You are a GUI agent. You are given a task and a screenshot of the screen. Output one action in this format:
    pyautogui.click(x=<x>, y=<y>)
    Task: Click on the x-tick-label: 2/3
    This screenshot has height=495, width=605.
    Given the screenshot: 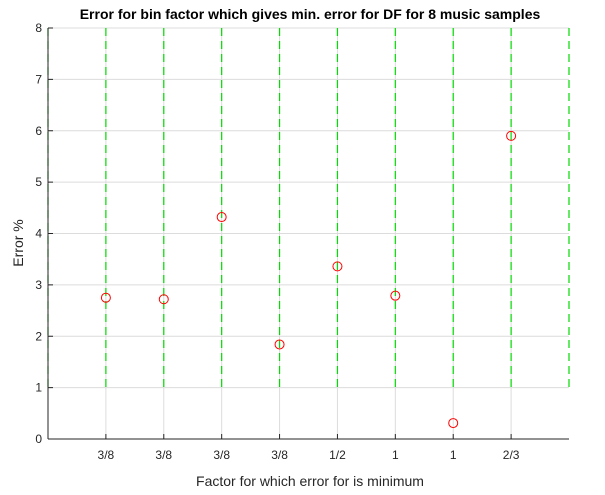 What is the action you would take?
    pyautogui.click(x=511, y=455)
    